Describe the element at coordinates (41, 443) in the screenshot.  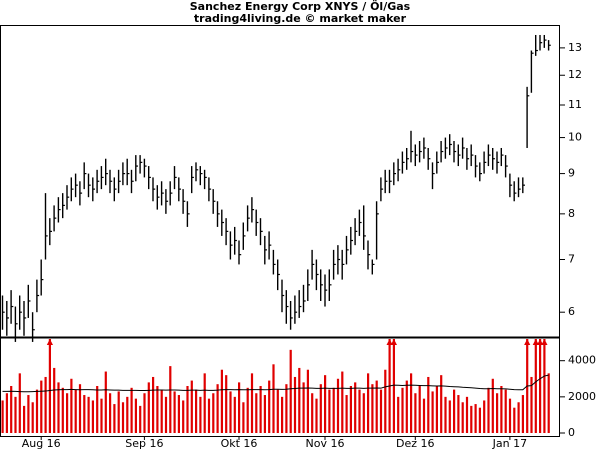
I see `x-tick-label: Aug 16` at that location.